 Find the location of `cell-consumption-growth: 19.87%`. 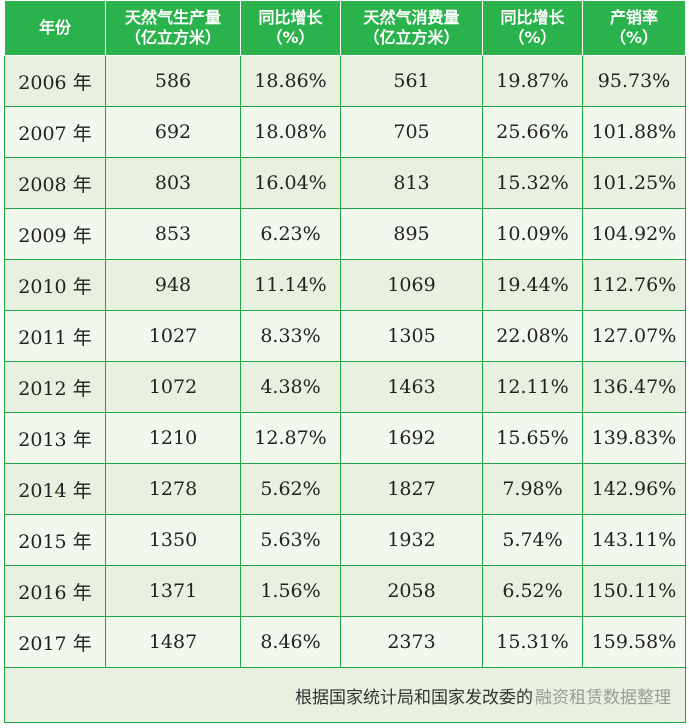

cell-consumption-growth: 19.87% is located at coordinates (532, 81).